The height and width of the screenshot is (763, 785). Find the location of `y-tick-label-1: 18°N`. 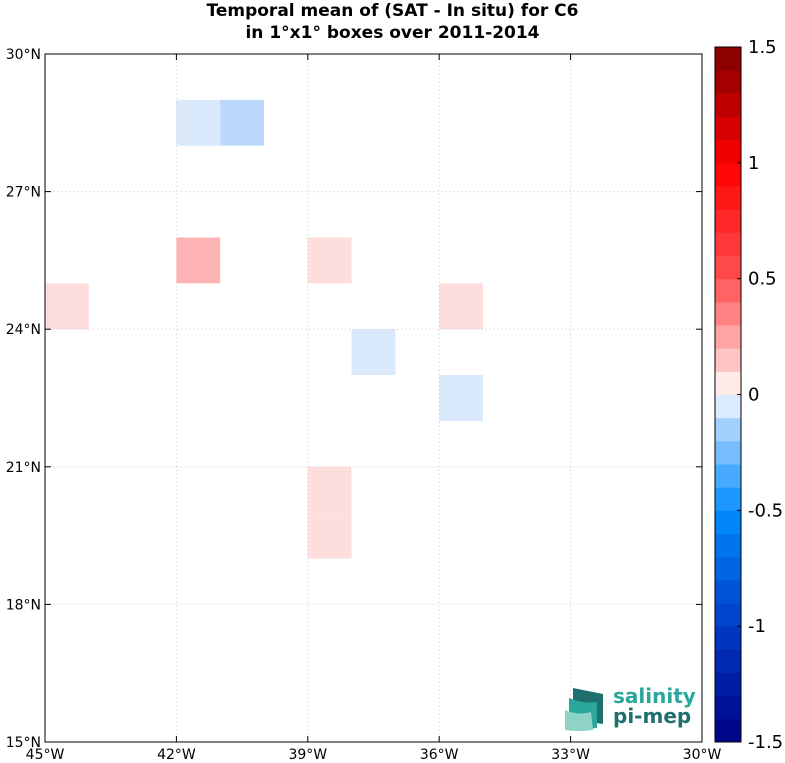

y-tick-label-1: 18°N is located at coordinates (23, 605).